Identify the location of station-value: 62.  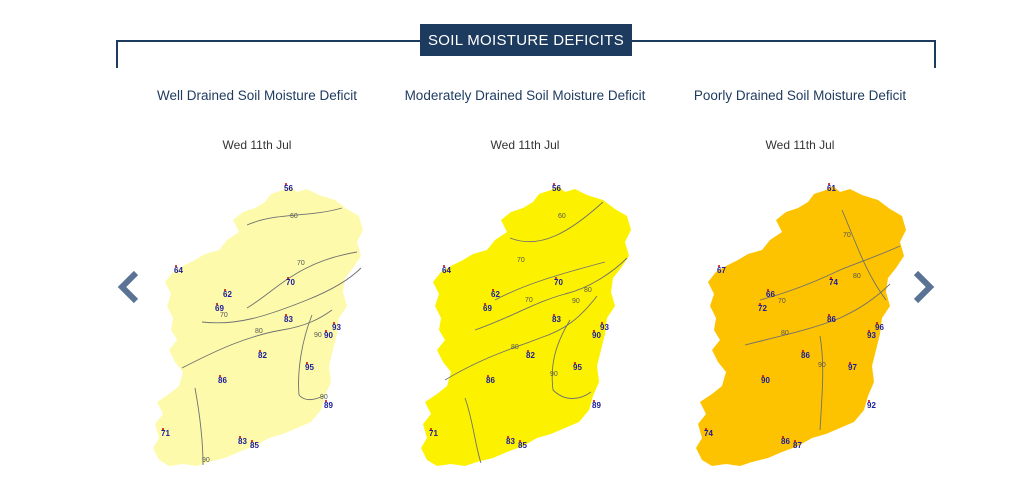
(227, 294).